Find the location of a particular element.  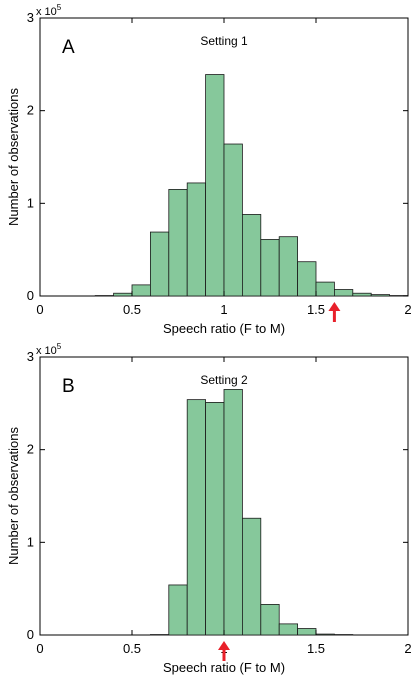

panel-b-x-tick-label: 2 is located at coordinates (407, 648).